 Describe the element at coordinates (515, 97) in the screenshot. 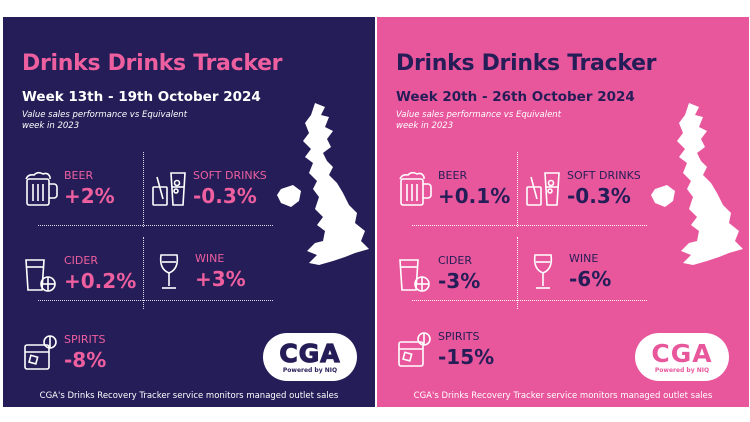

I see `week-range: Week 20th - 26th October 2024` at that location.